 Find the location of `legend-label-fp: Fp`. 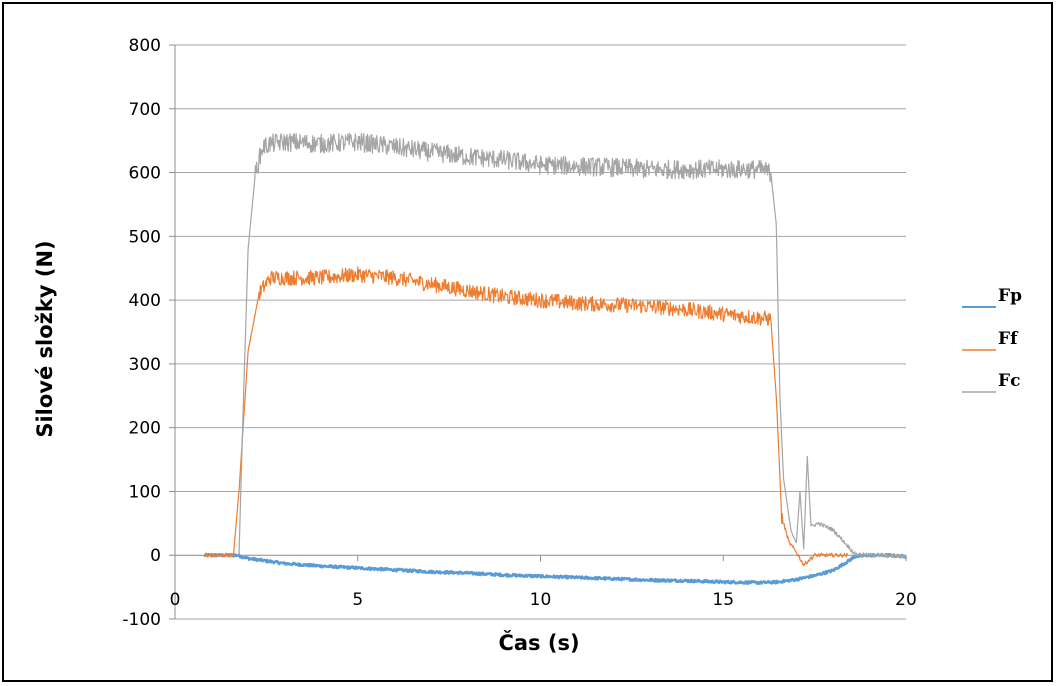

legend-label-fp: Fp is located at coordinates (1010, 296).